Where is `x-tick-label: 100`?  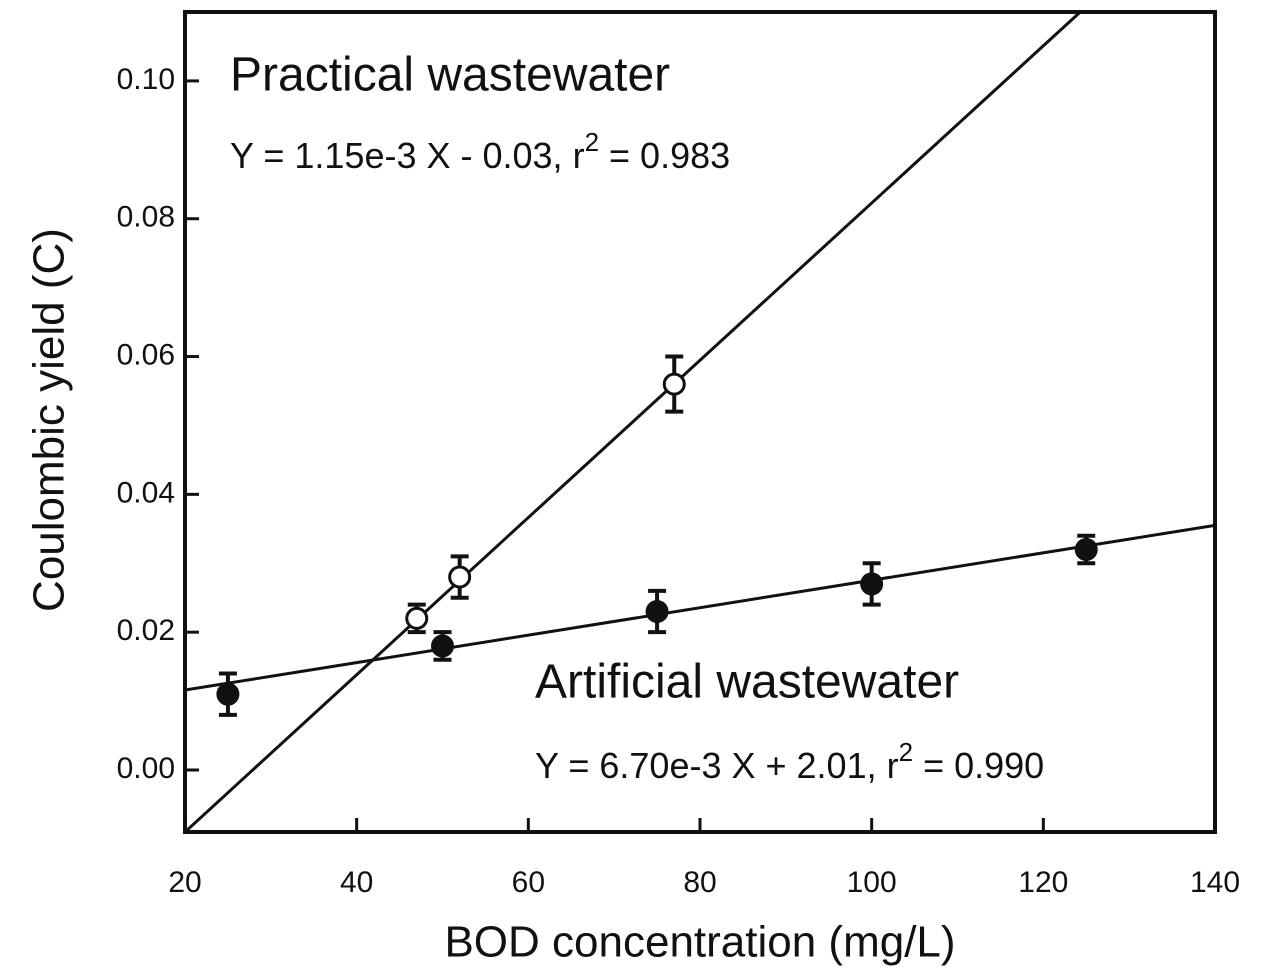 x-tick-label: 100 is located at coordinates (872, 882).